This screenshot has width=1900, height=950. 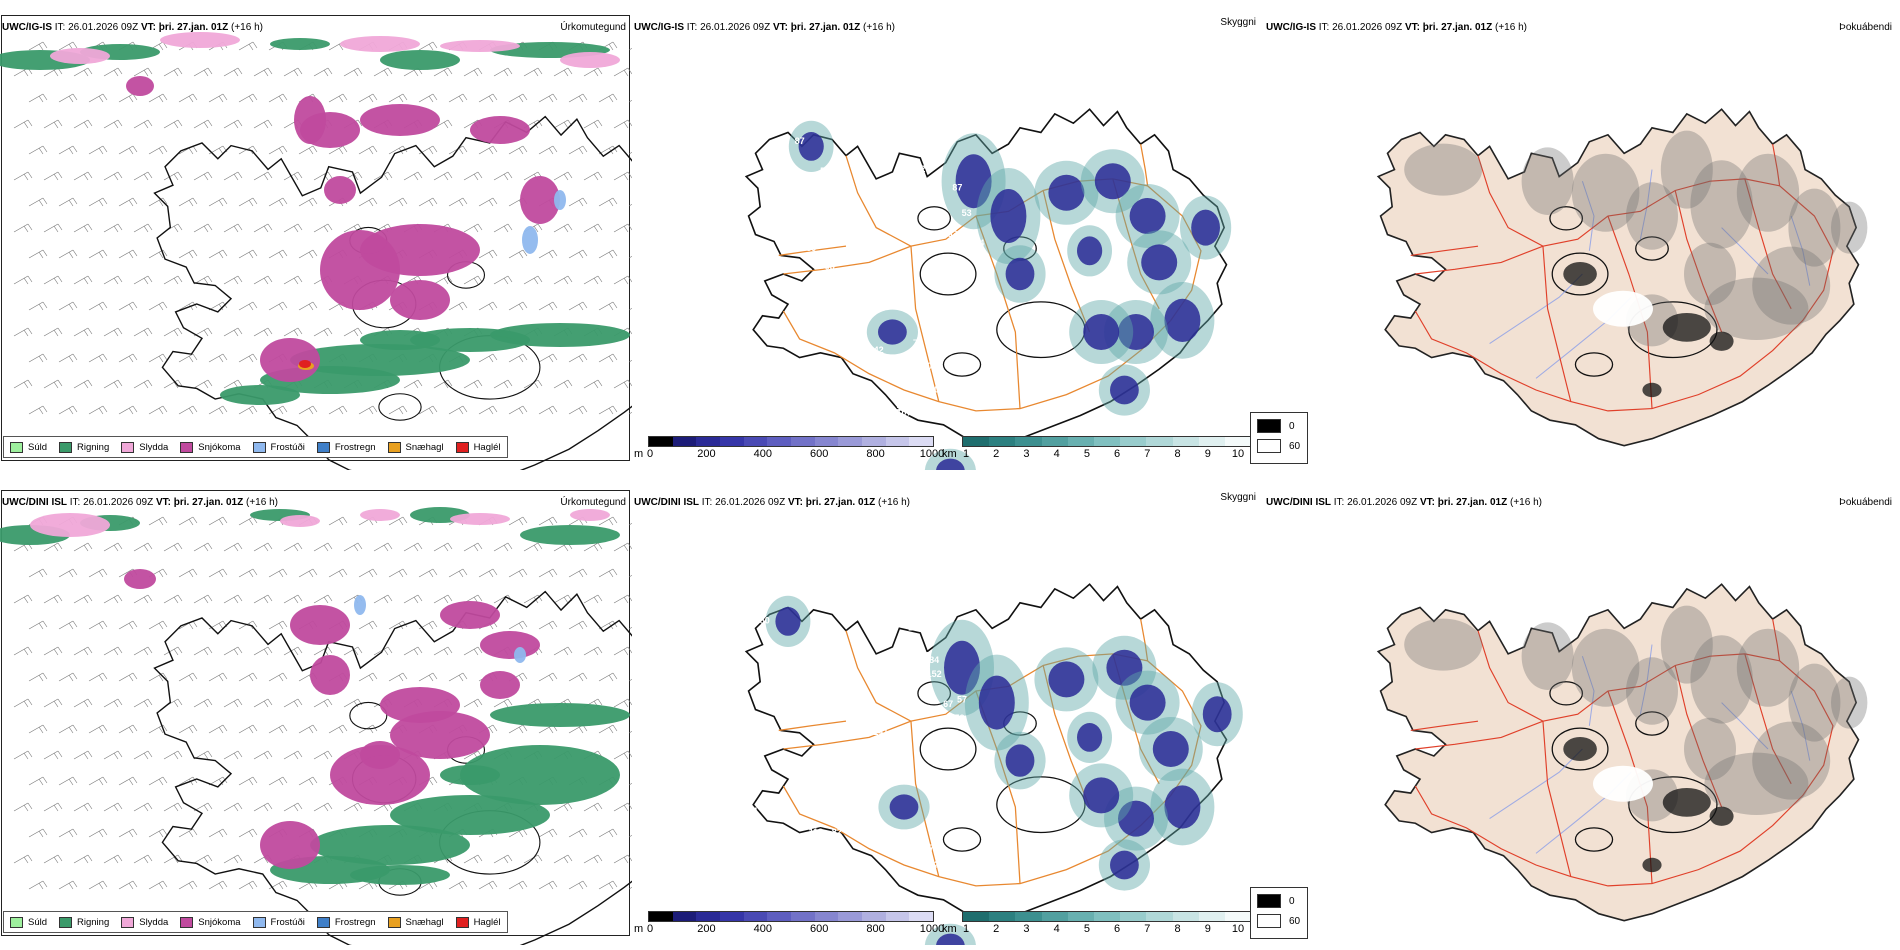 What do you see at coordinates (753, 811) in the screenshot?
I see `ceiling-value-label: 71` at bounding box center [753, 811].